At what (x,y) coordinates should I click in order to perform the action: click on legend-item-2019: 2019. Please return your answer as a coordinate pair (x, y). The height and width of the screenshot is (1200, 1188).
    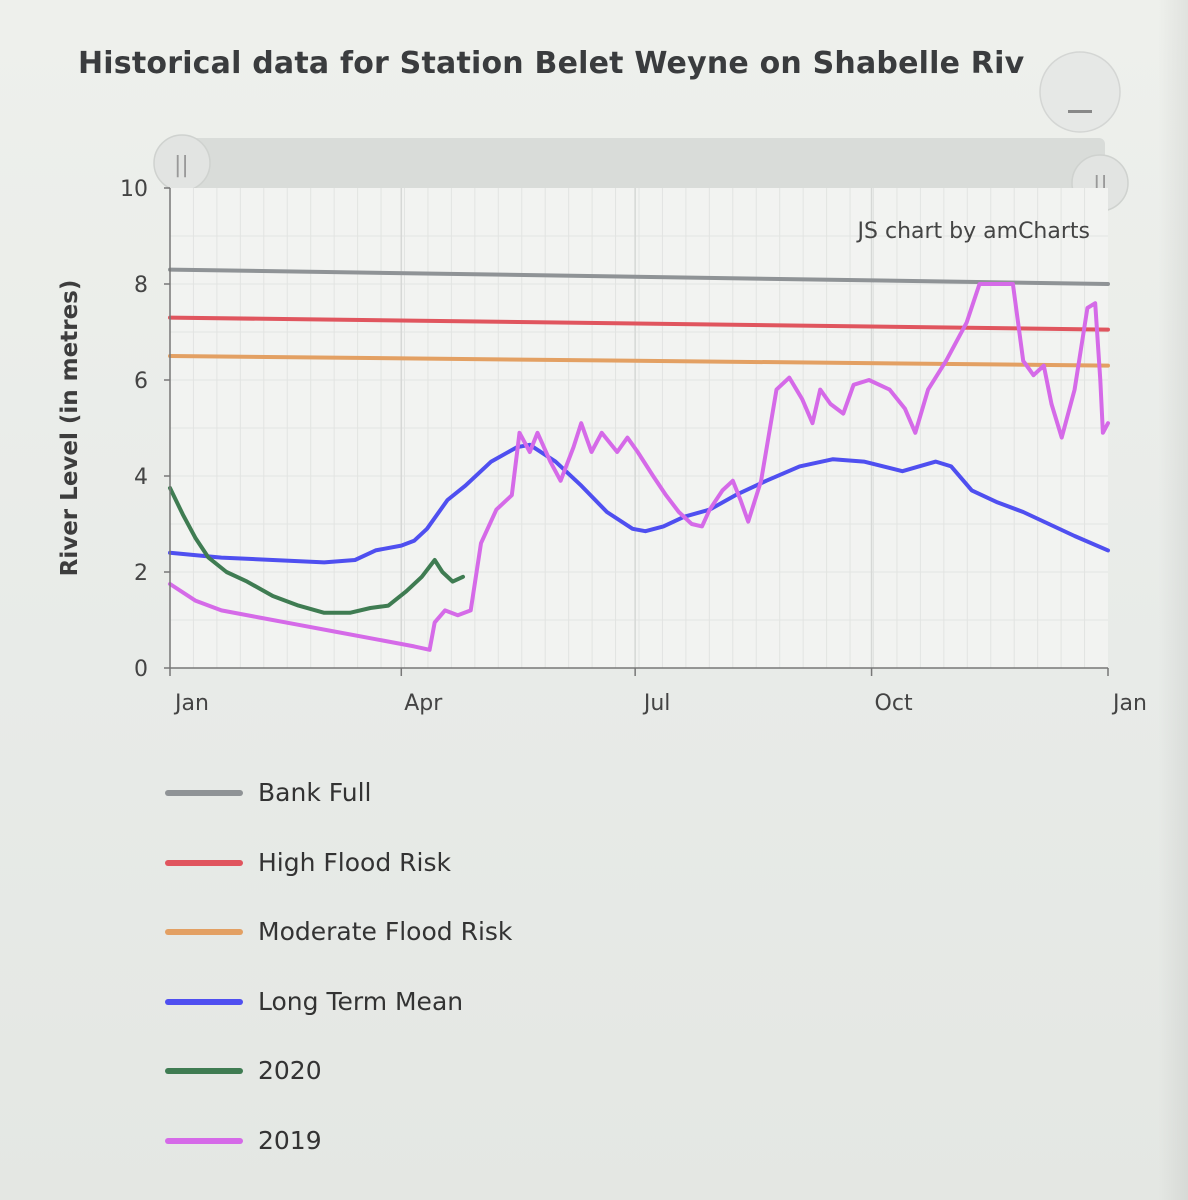
    Looking at the image, I should click on (338, 1153).